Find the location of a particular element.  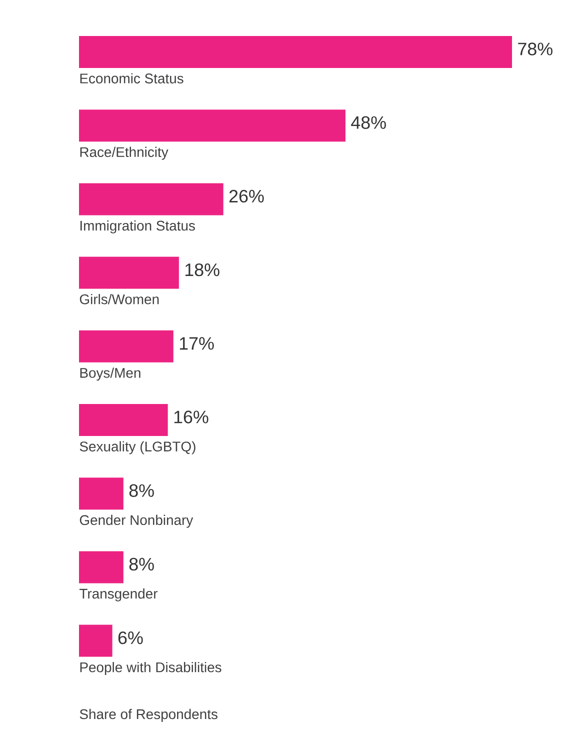

y-tick-label: Economic Status is located at coordinates (132, 78).